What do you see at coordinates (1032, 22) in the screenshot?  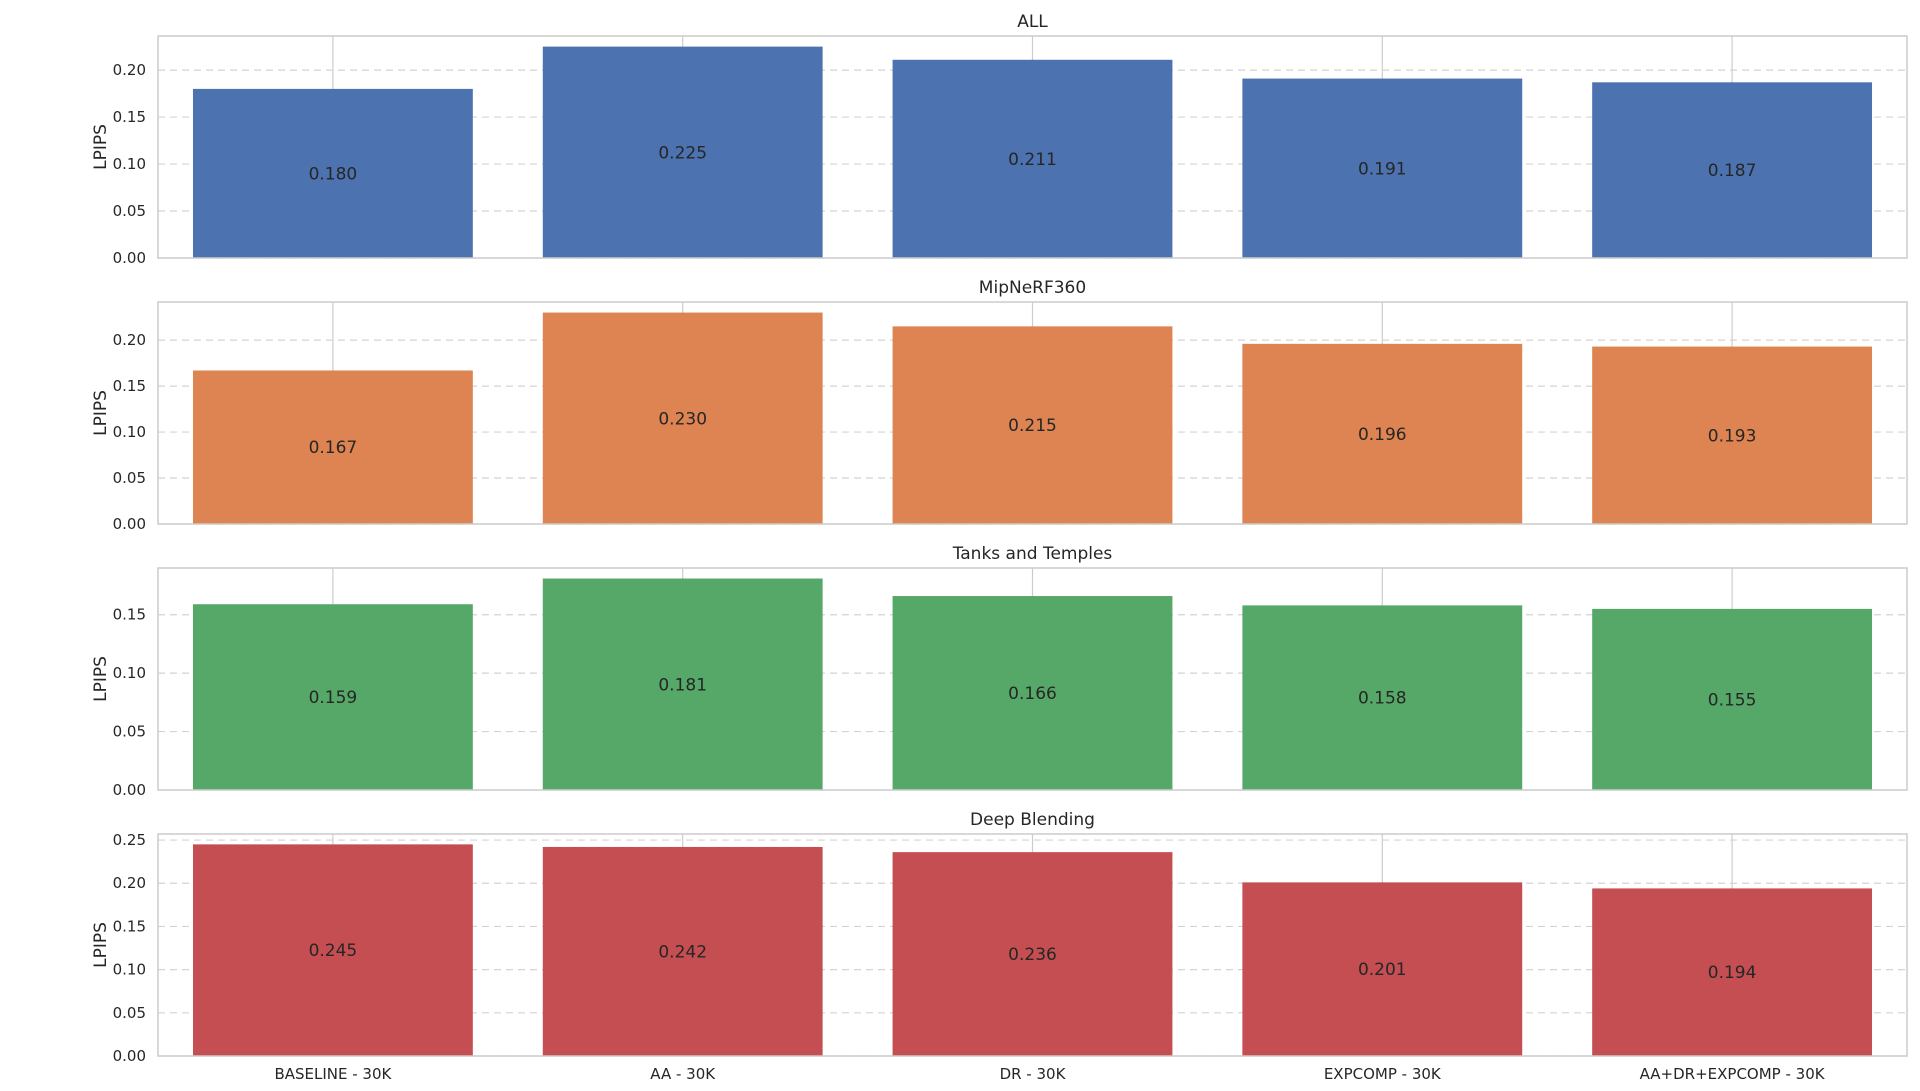 I see `panel-title: ALL` at bounding box center [1032, 22].